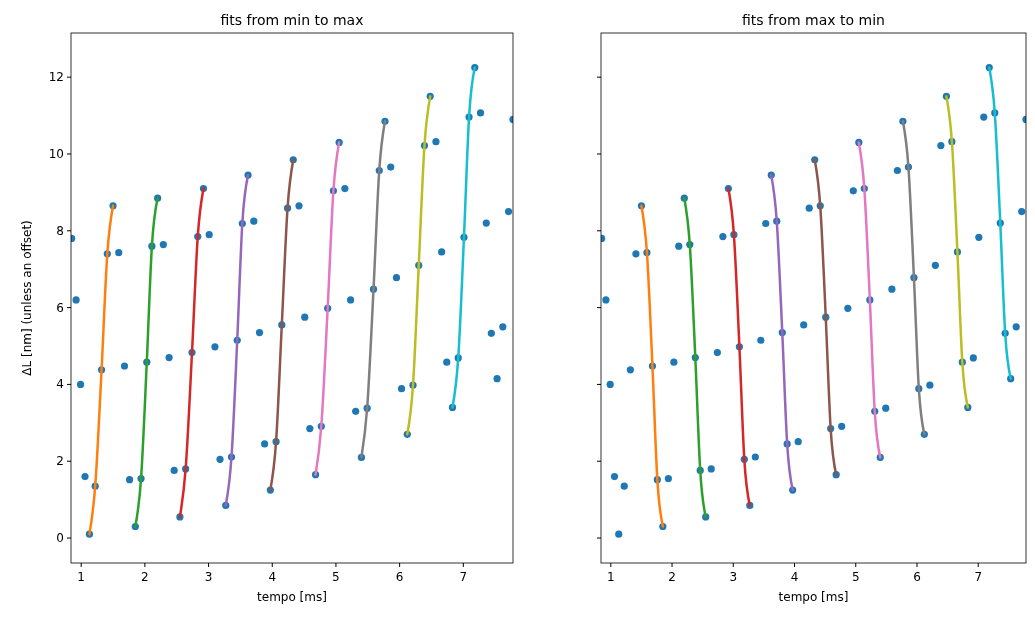  I want to click on y-tick-label: 0, so click(60, 538).